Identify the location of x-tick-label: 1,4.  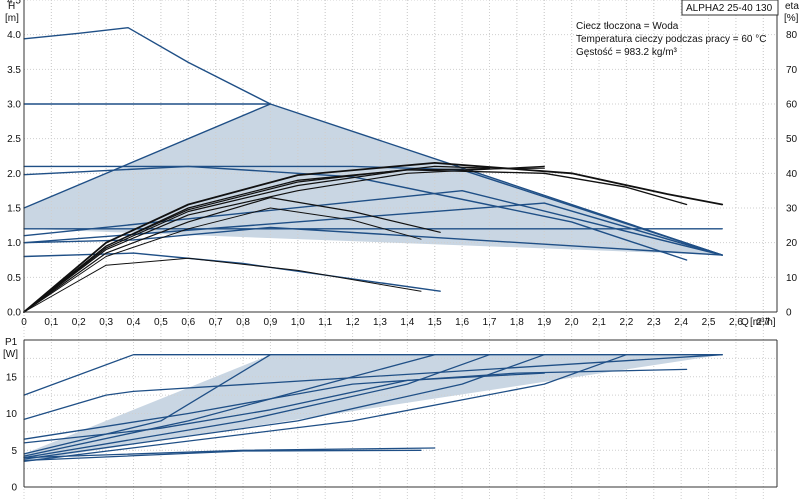
(407, 322).